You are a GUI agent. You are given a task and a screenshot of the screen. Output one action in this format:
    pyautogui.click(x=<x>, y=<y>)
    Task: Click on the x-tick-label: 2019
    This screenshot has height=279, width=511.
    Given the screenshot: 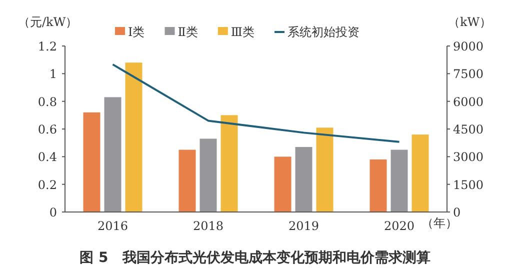 What is the action you would take?
    pyautogui.click(x=304, y=226)
    